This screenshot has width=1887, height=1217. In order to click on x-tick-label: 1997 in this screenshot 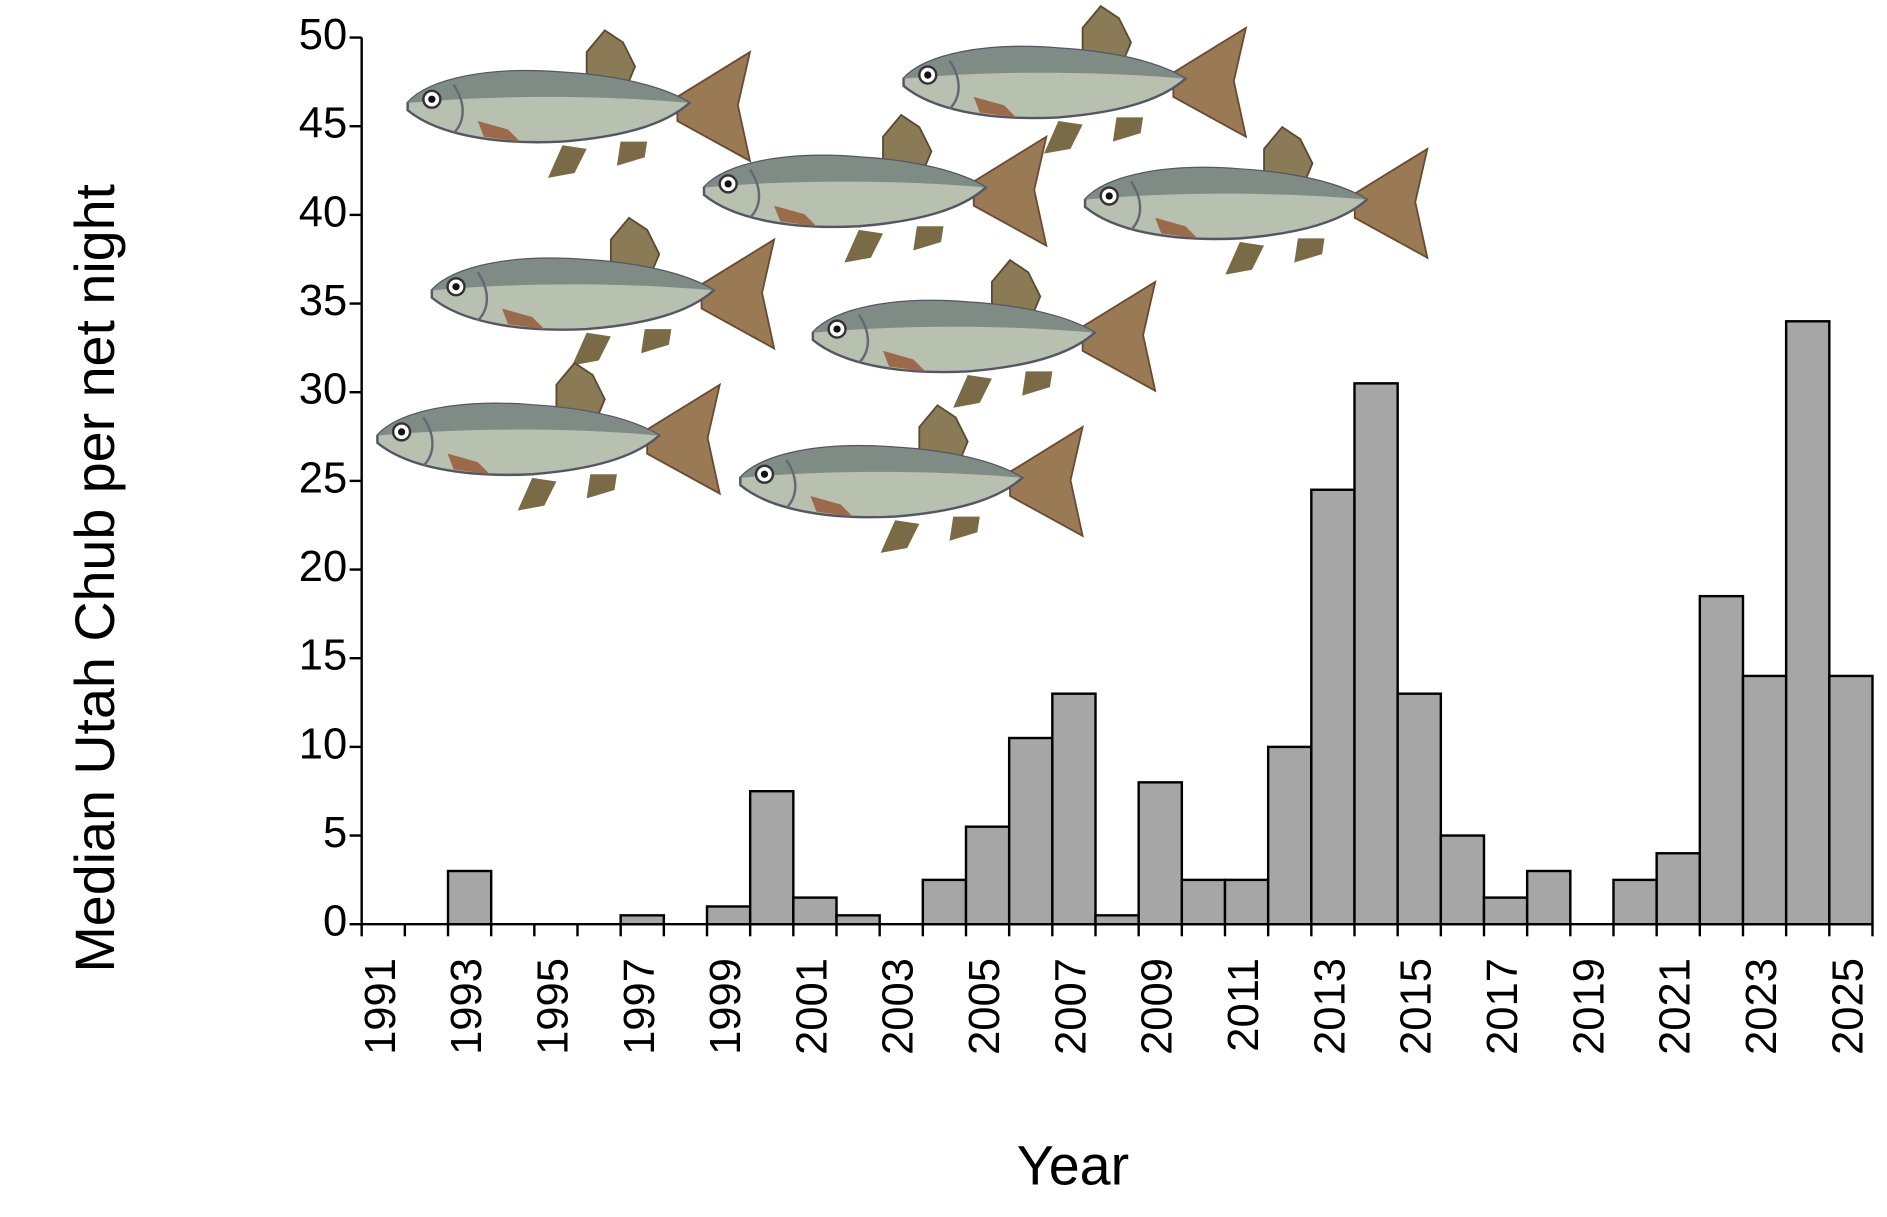, I will do `click(640, 1006)`.